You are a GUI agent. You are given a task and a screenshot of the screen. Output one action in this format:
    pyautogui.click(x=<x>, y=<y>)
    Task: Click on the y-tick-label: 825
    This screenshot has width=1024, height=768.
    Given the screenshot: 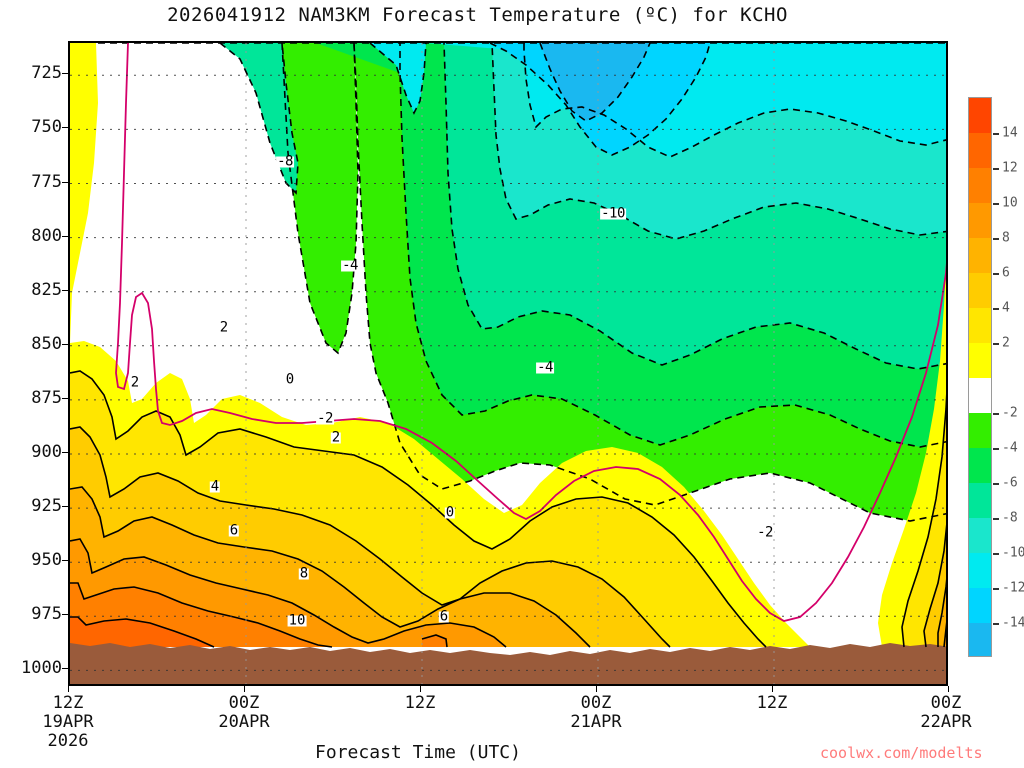 What is the action you would take?
    pyautogui.click(x=46, y=289)
    